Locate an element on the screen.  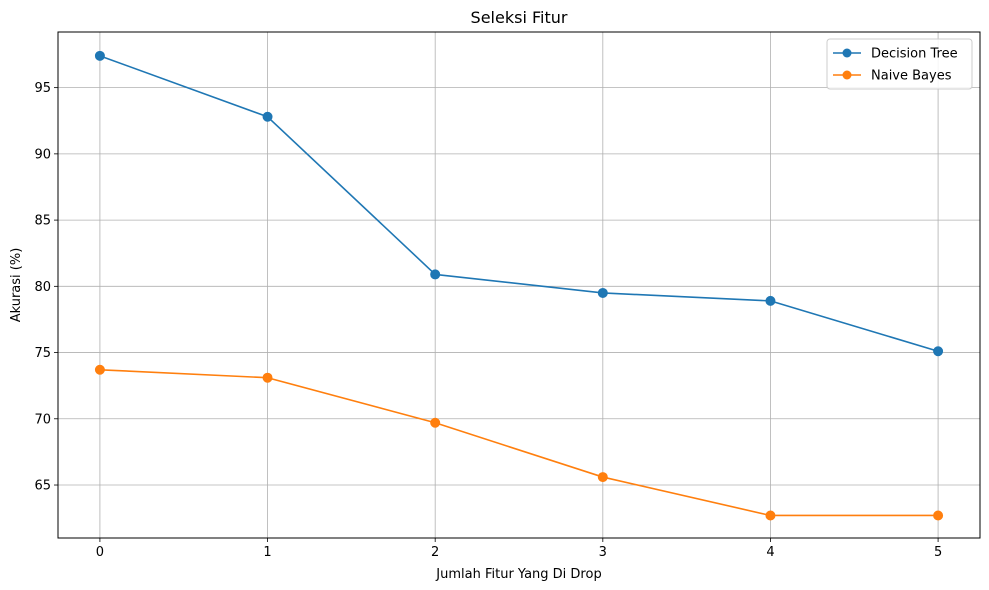
x-axis-label: Jumlah Fitur Yang Di Drop is located at coordinates (518, 574).